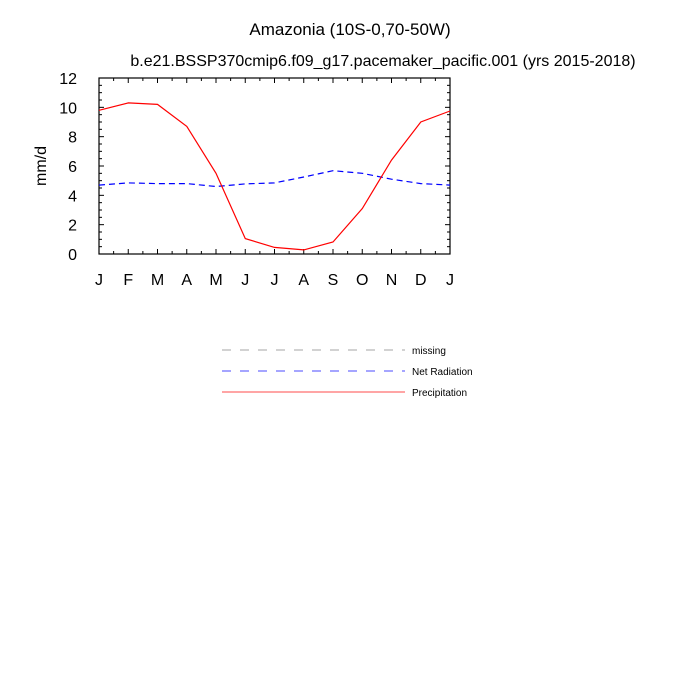 The image size is (700, 700). What do you see at coordinates (68, 108) in the screenshot?
I see `y-tick-label: 10` at bounding box center [68, 108].